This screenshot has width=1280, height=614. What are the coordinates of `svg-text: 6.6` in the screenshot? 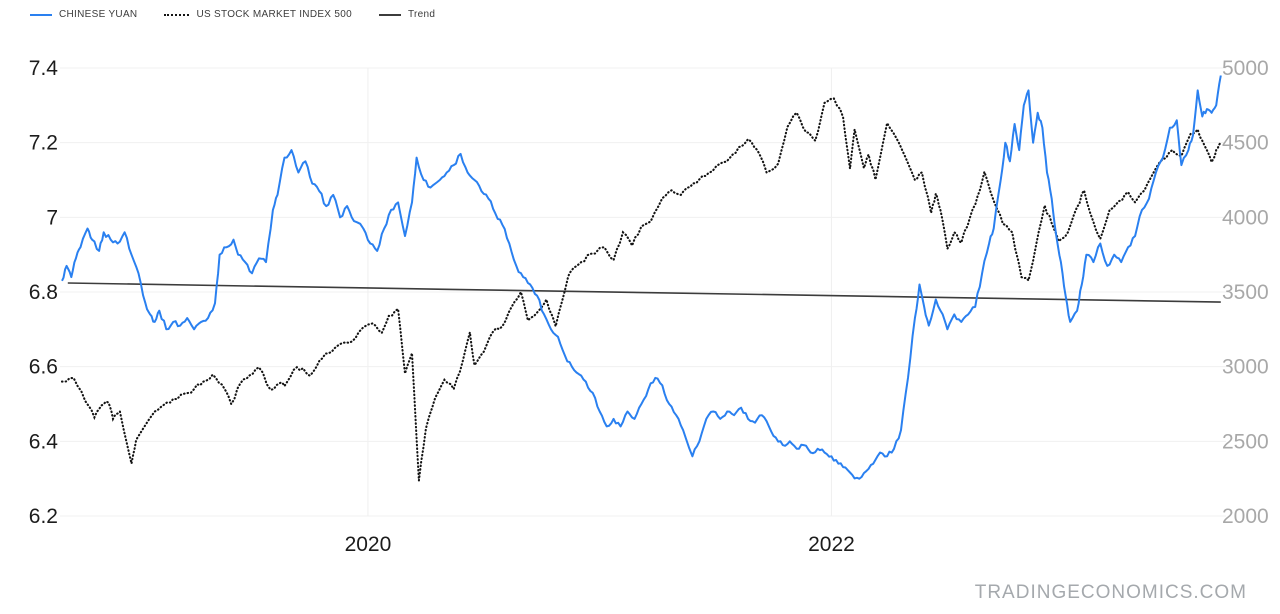 It's located at (43, 367).